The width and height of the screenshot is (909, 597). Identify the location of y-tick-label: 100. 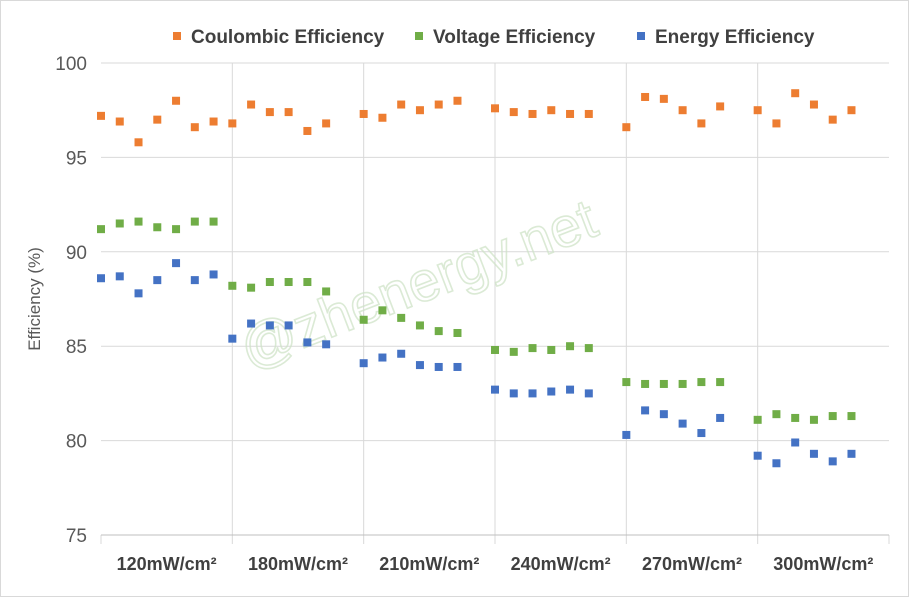
(71, 64).